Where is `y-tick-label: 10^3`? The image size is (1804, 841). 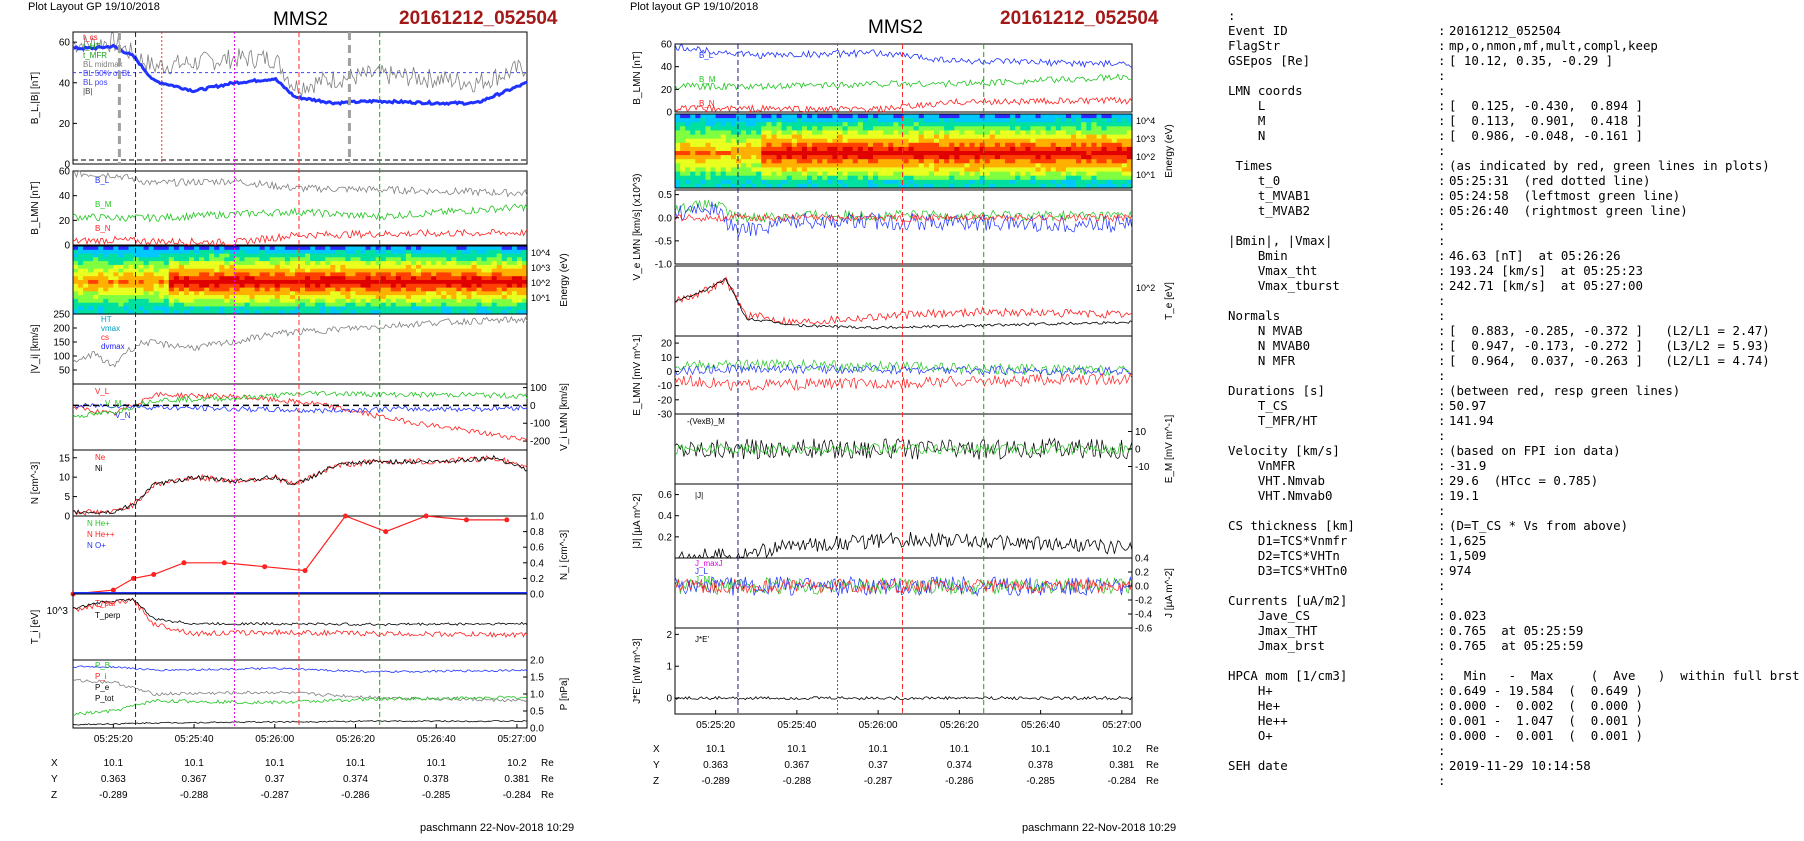 y-tick-label: 10^3 is located at coordinates (58, 611).